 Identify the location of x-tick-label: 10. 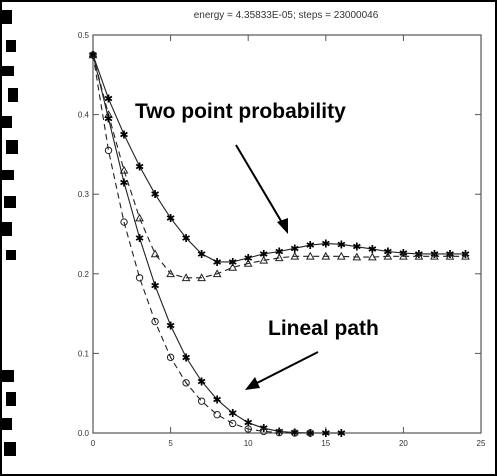
(248, 443).